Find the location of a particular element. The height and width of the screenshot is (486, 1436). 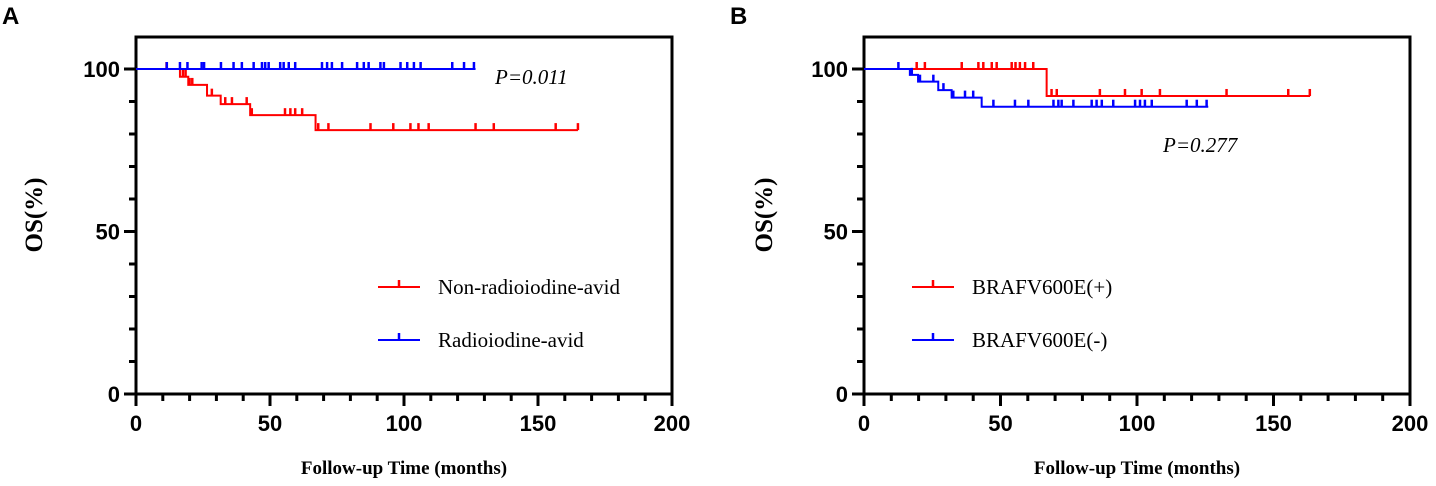

legend-label: BRAFV600E(-) is located at coordinates (1039, 340).